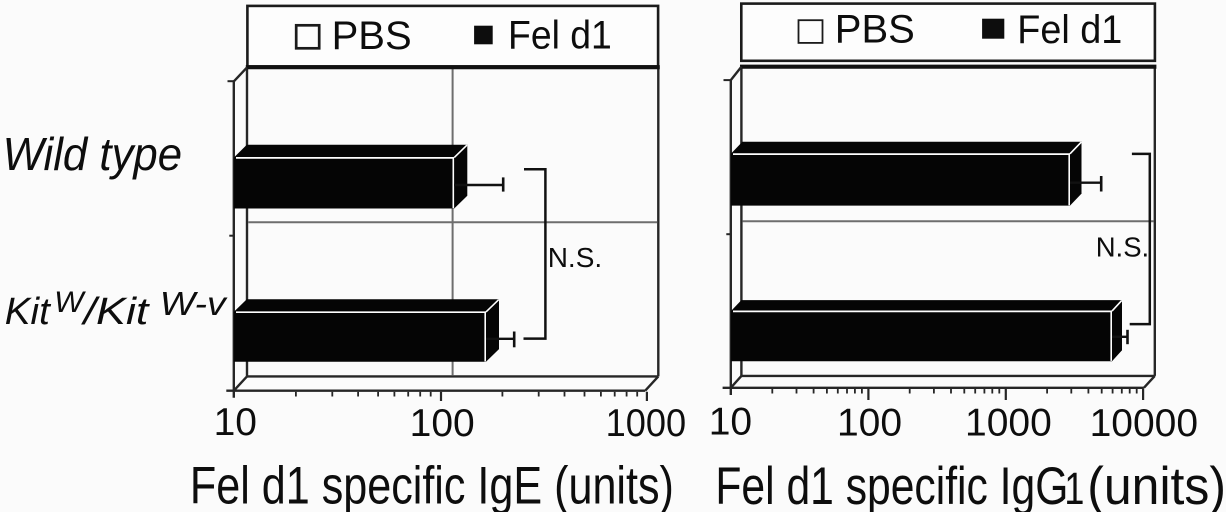 The image size is (1226, 512). I want to click on svg-text: Fel d1 specific IgE (units), so click(432, 484).